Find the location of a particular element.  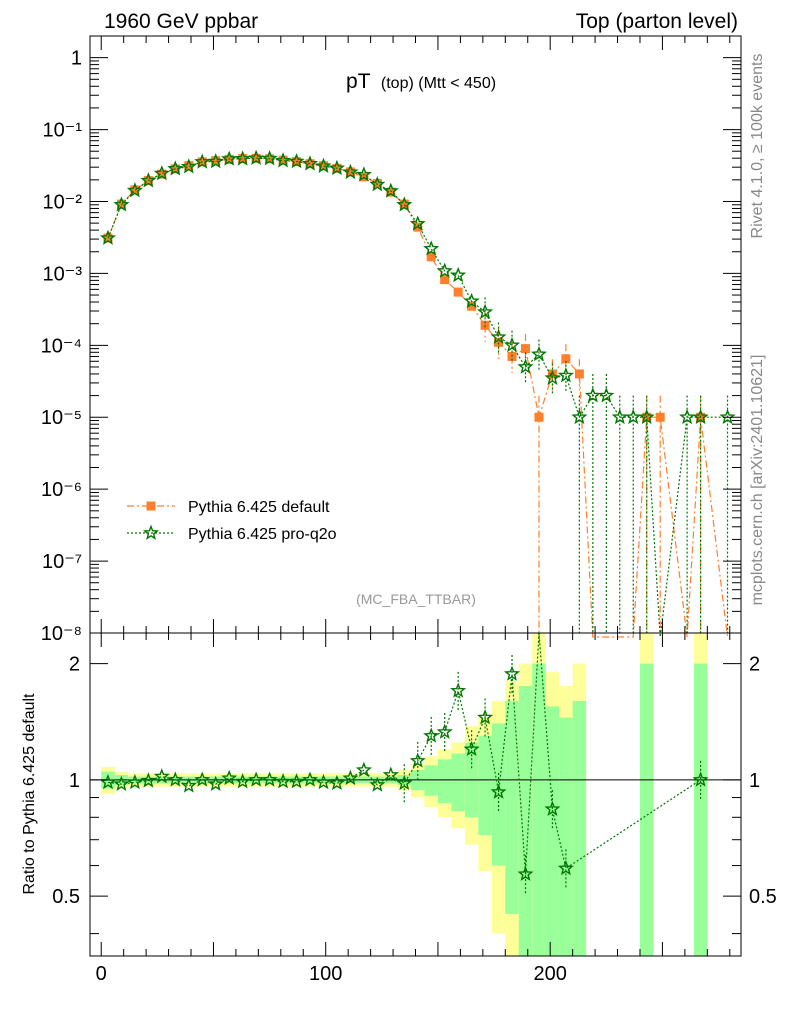

ratio-y-tick-label: 1 is located at coordinates (74, 781).